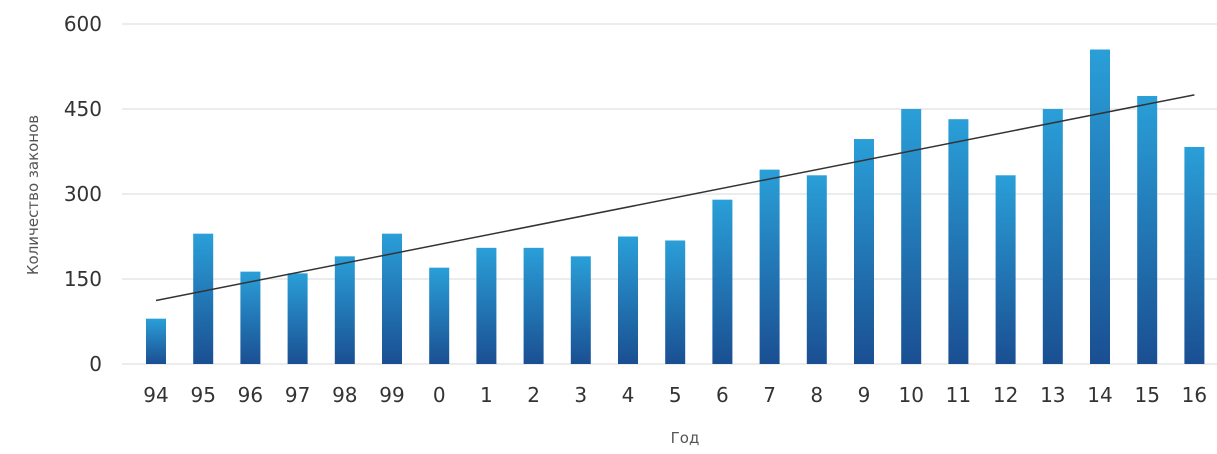 The width and height of the screenshot is (1217, 454). Describe the element at coordinates (95, 364) in the screenshot. I see `y-tick-label: 0` at that location.